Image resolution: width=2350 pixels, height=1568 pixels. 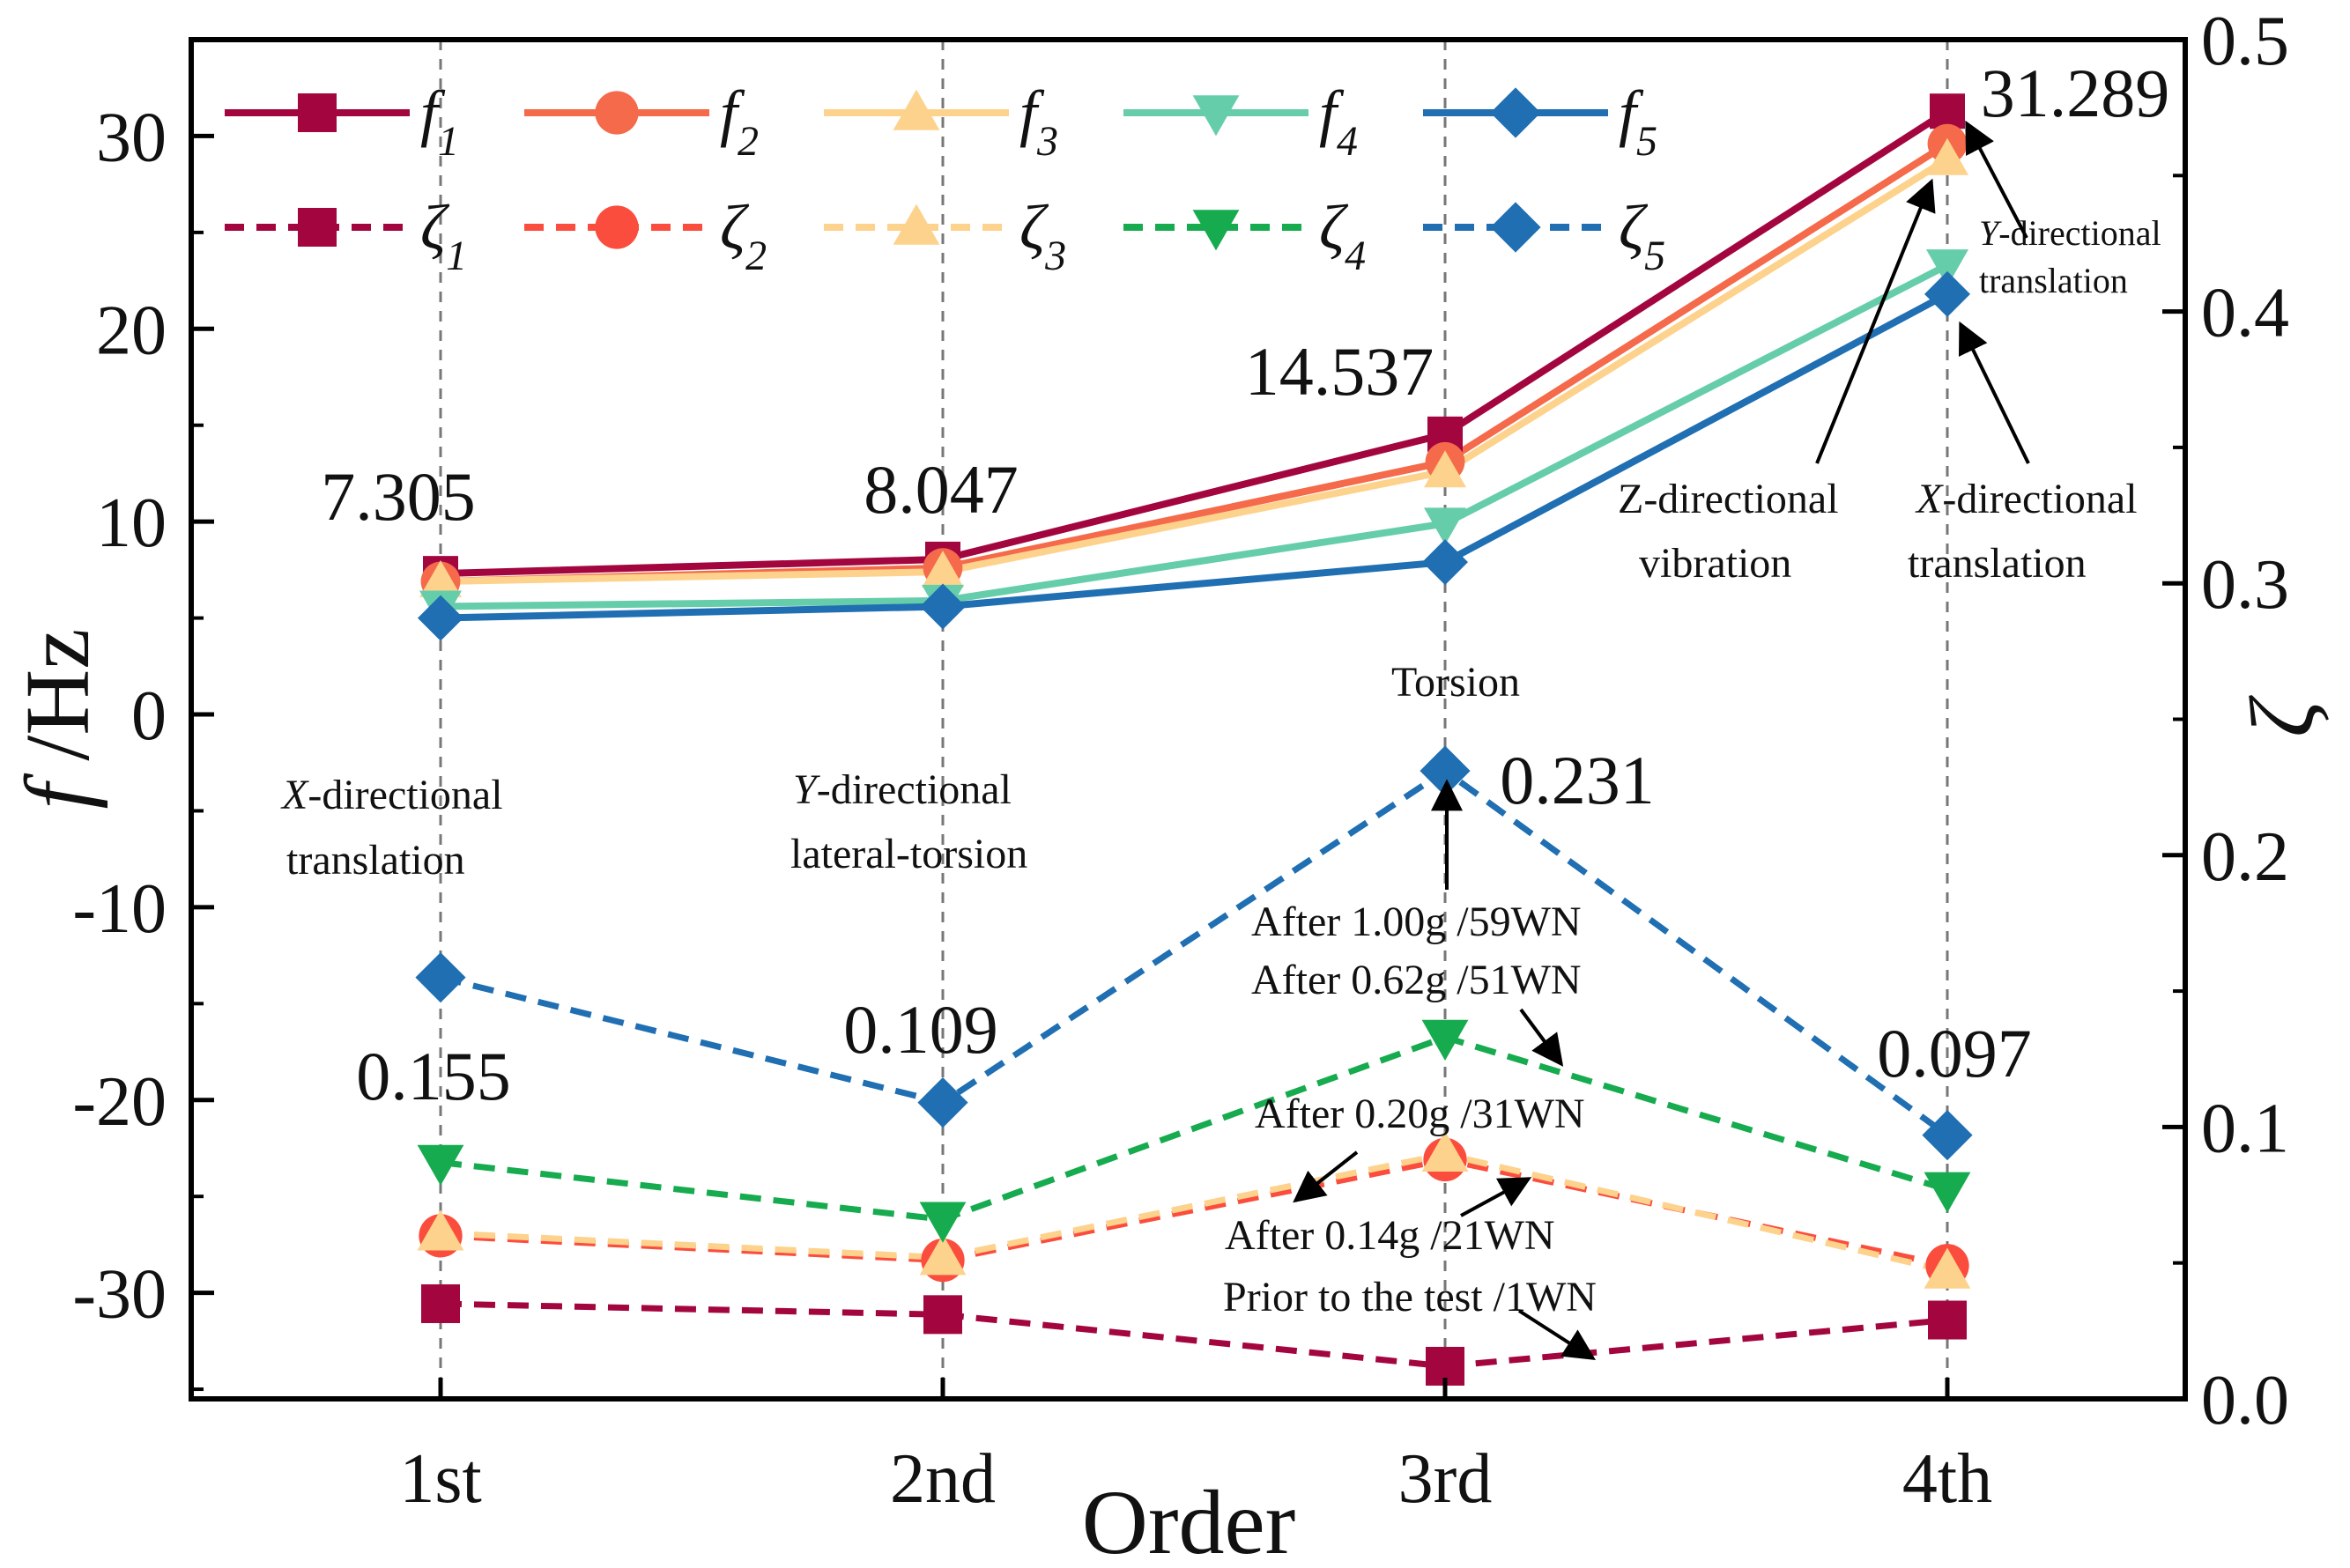 What do you see at coordinates (1420, 1114) in the screenshot?
I see `annotation-020g: After 0.20g /31WN` at bounding box center [1420, 1114].